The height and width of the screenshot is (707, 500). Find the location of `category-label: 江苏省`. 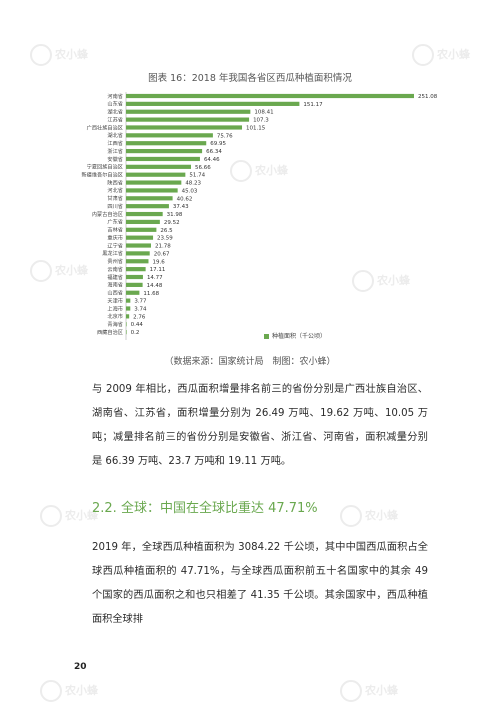

category-label: 江苏省 is located at coordinates (115, 119).